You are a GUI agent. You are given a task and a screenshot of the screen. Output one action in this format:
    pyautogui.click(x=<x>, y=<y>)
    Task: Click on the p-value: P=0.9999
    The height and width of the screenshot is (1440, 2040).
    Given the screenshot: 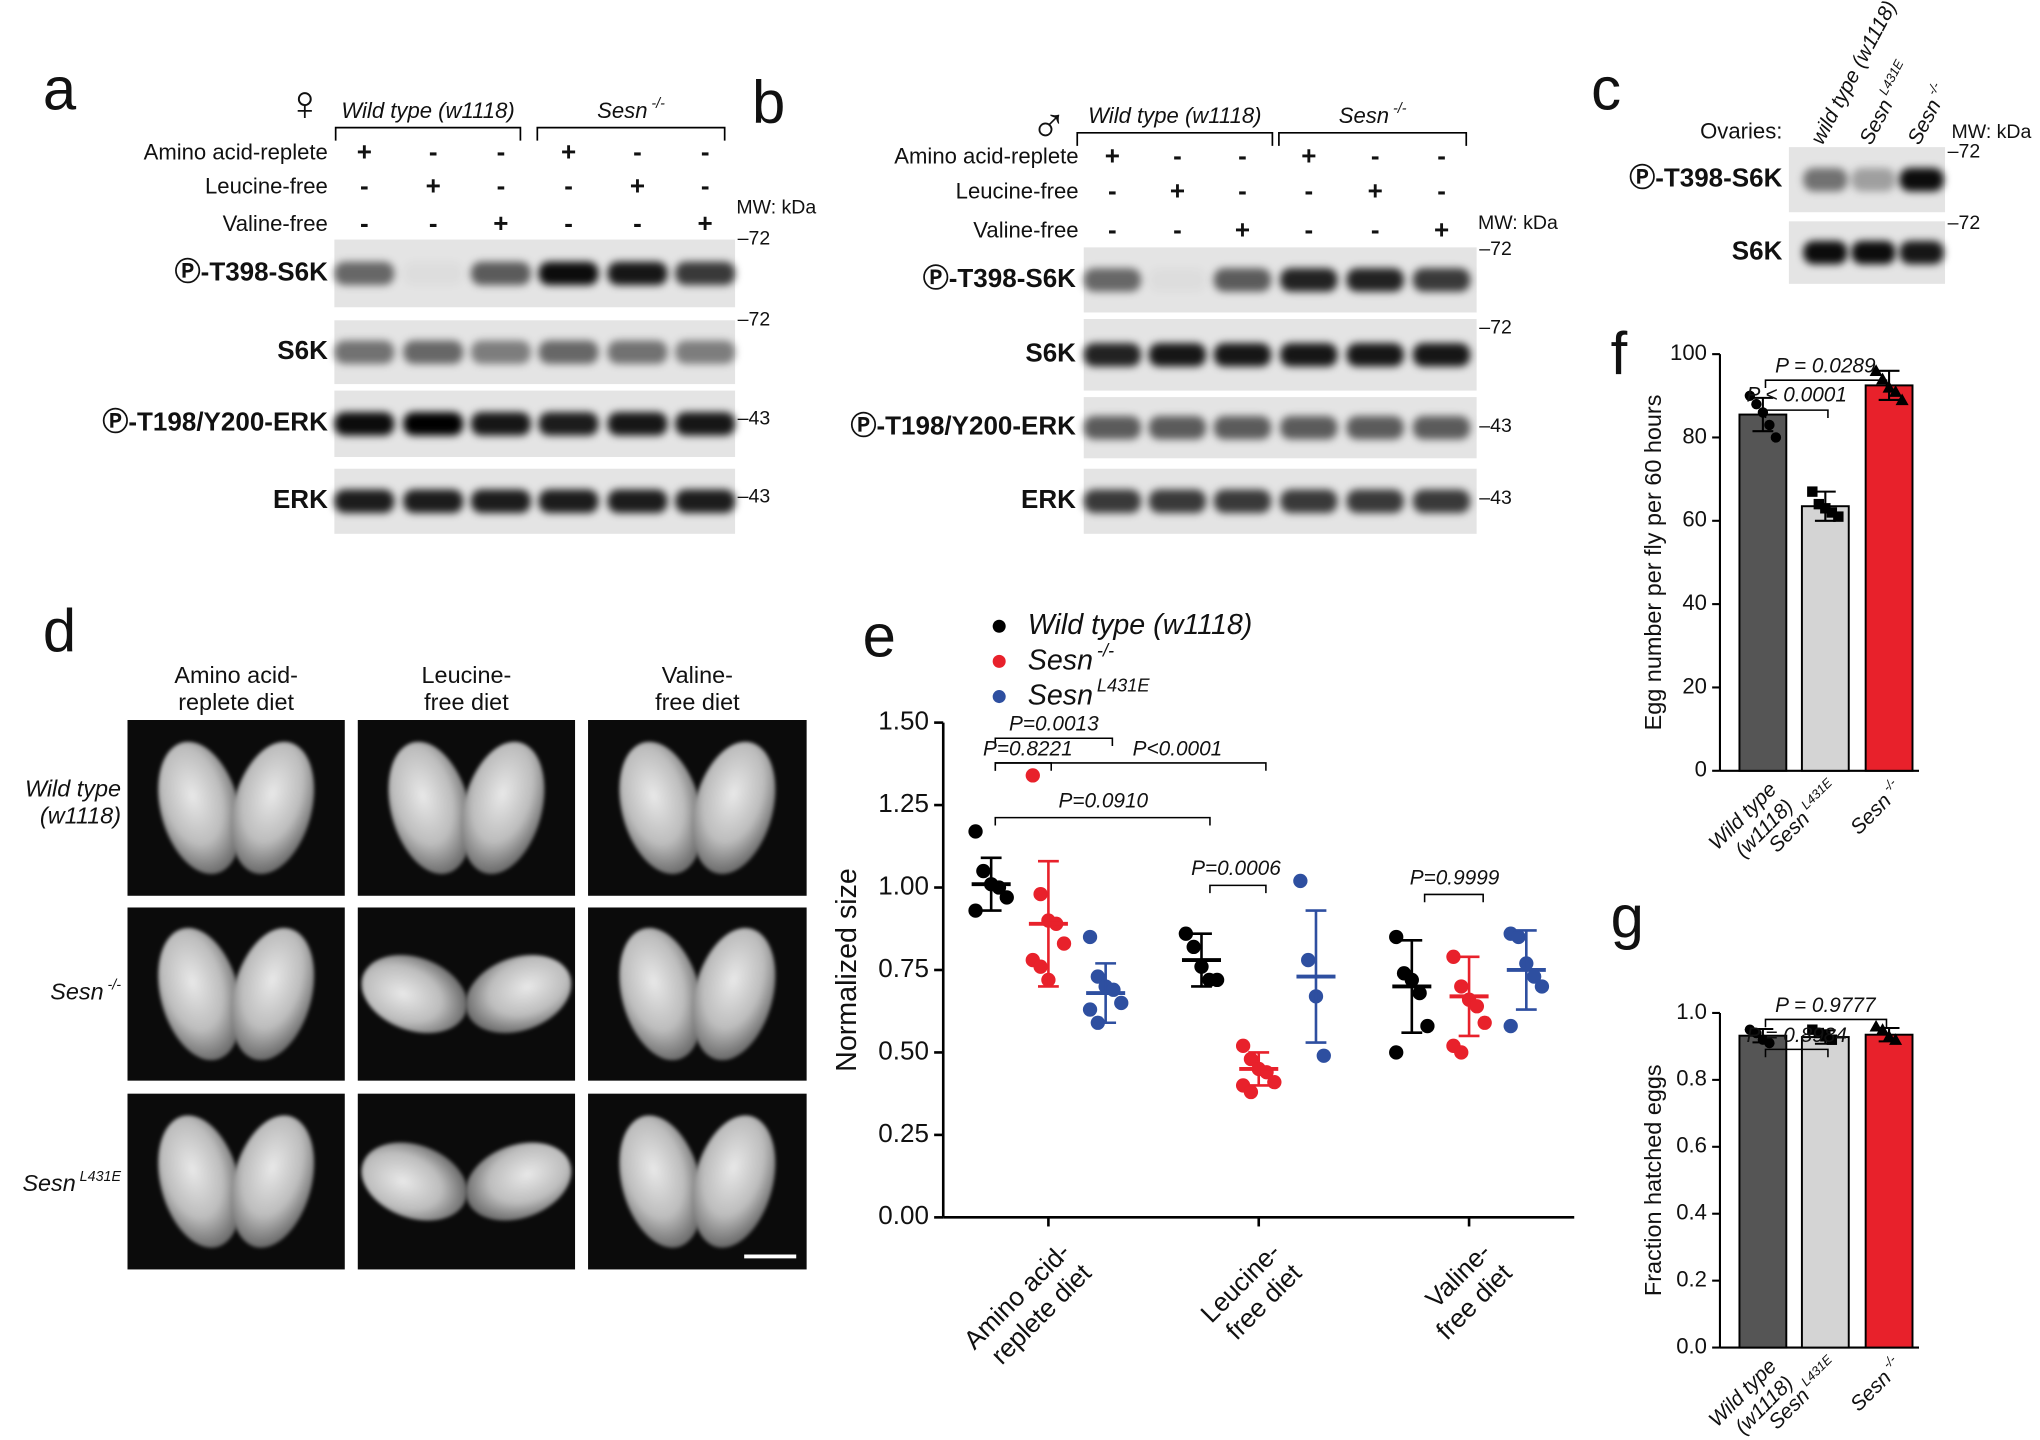 What is the action you would take?
    pyautogui.click(x=1455, y=877)
    